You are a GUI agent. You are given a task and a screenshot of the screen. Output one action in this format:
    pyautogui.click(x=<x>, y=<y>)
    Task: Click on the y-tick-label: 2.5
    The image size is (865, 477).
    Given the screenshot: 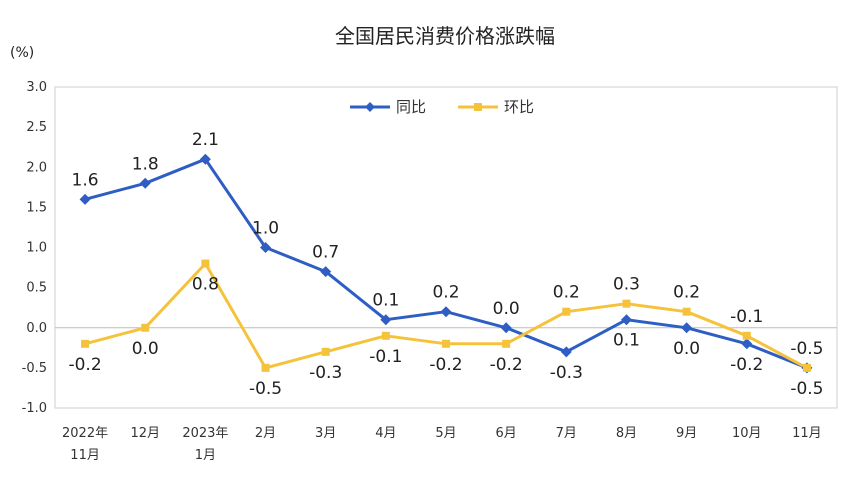 What is the action you would take?
    pyautogui.click(x=36, y=127)
    